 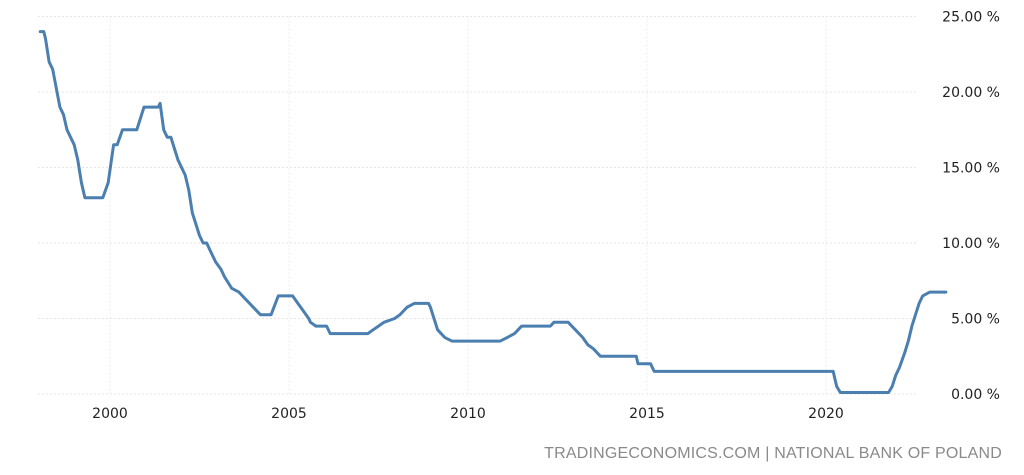 I want to click on y-tick-label: 20.00 %, so click(x=971, y=93).